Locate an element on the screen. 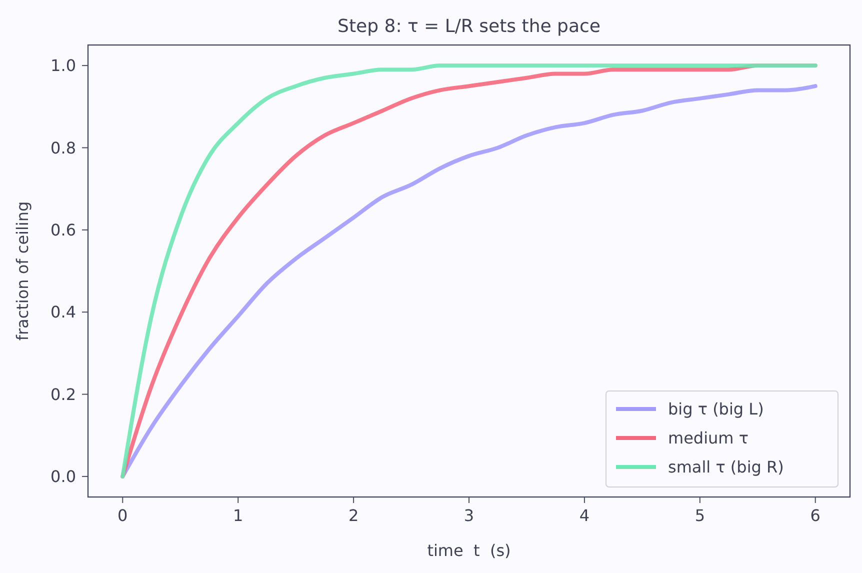 This screenshot has height=573, width=862. legend-label: big τ (big L) is located at coordinates (716, 409).